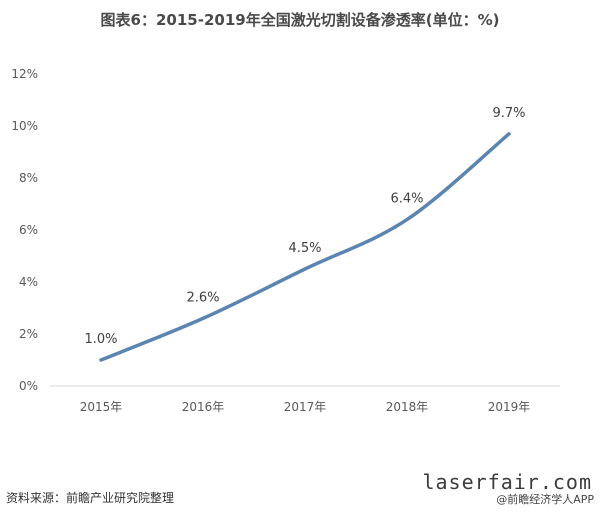 The width and height of the screenshot is (600, 517). I want to click on y-tick-label: 8%, so click(28, 178).